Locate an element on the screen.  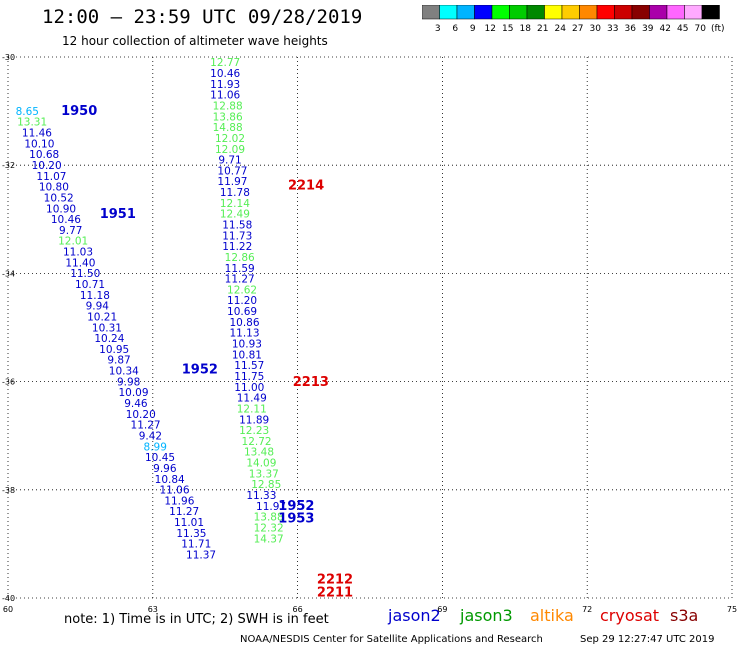
y-tick-label: -40 is located at coordinates (8, 598).